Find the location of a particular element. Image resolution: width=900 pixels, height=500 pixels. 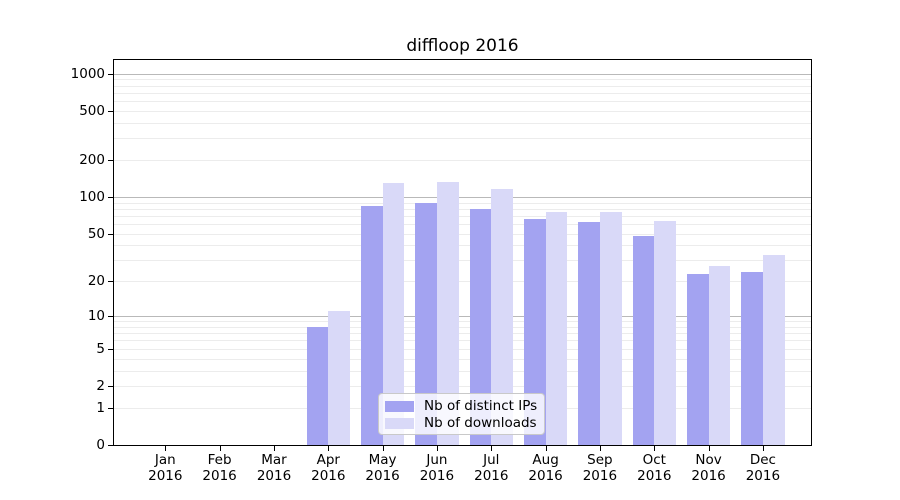

bar-downloads-sep is located at coordinates (610, 328).